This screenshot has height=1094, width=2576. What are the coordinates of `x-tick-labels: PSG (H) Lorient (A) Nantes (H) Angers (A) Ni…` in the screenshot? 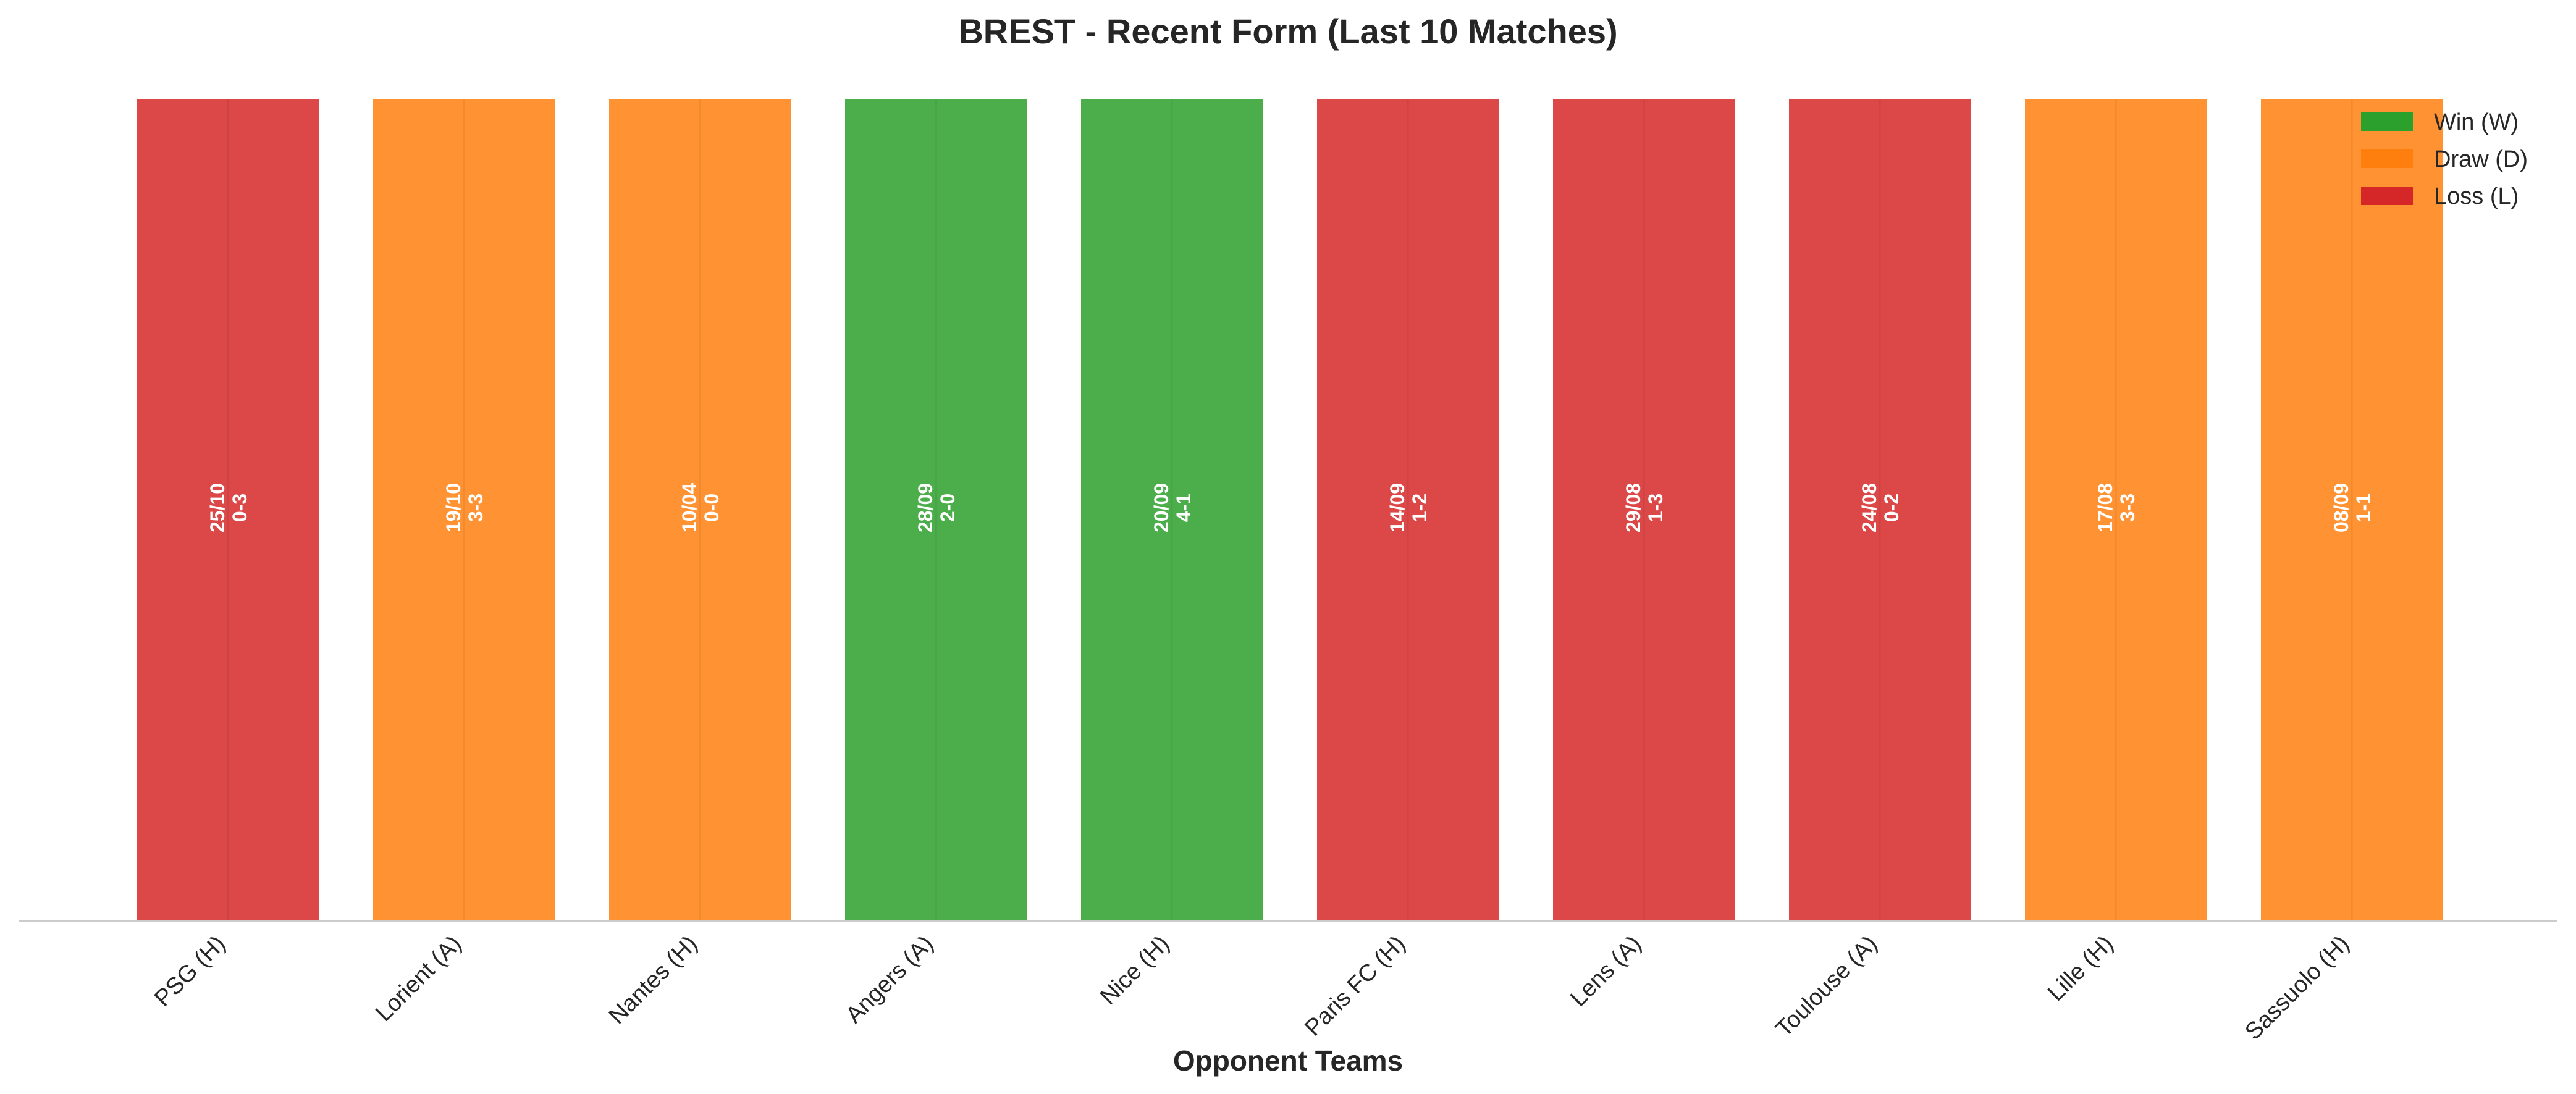 It's located at (1251, 988).